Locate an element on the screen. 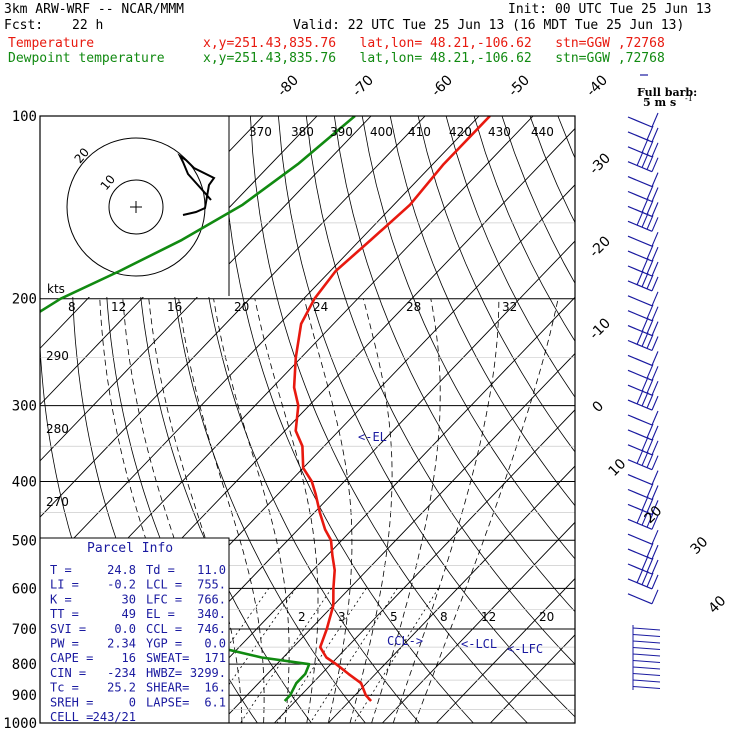 Image resolution: width=740 pixels, height=740 pixels. parcel-row-value: 11.0 is located at coordinates (211, 570).